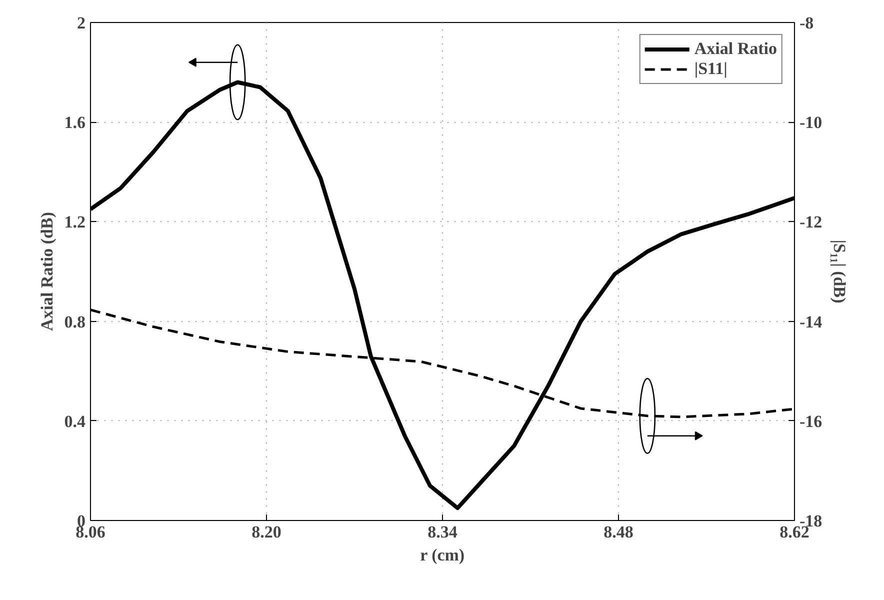  Describe the element at coordinates (811, 421) in the screenshot. I see `y2-tick-label: -16` at that location.